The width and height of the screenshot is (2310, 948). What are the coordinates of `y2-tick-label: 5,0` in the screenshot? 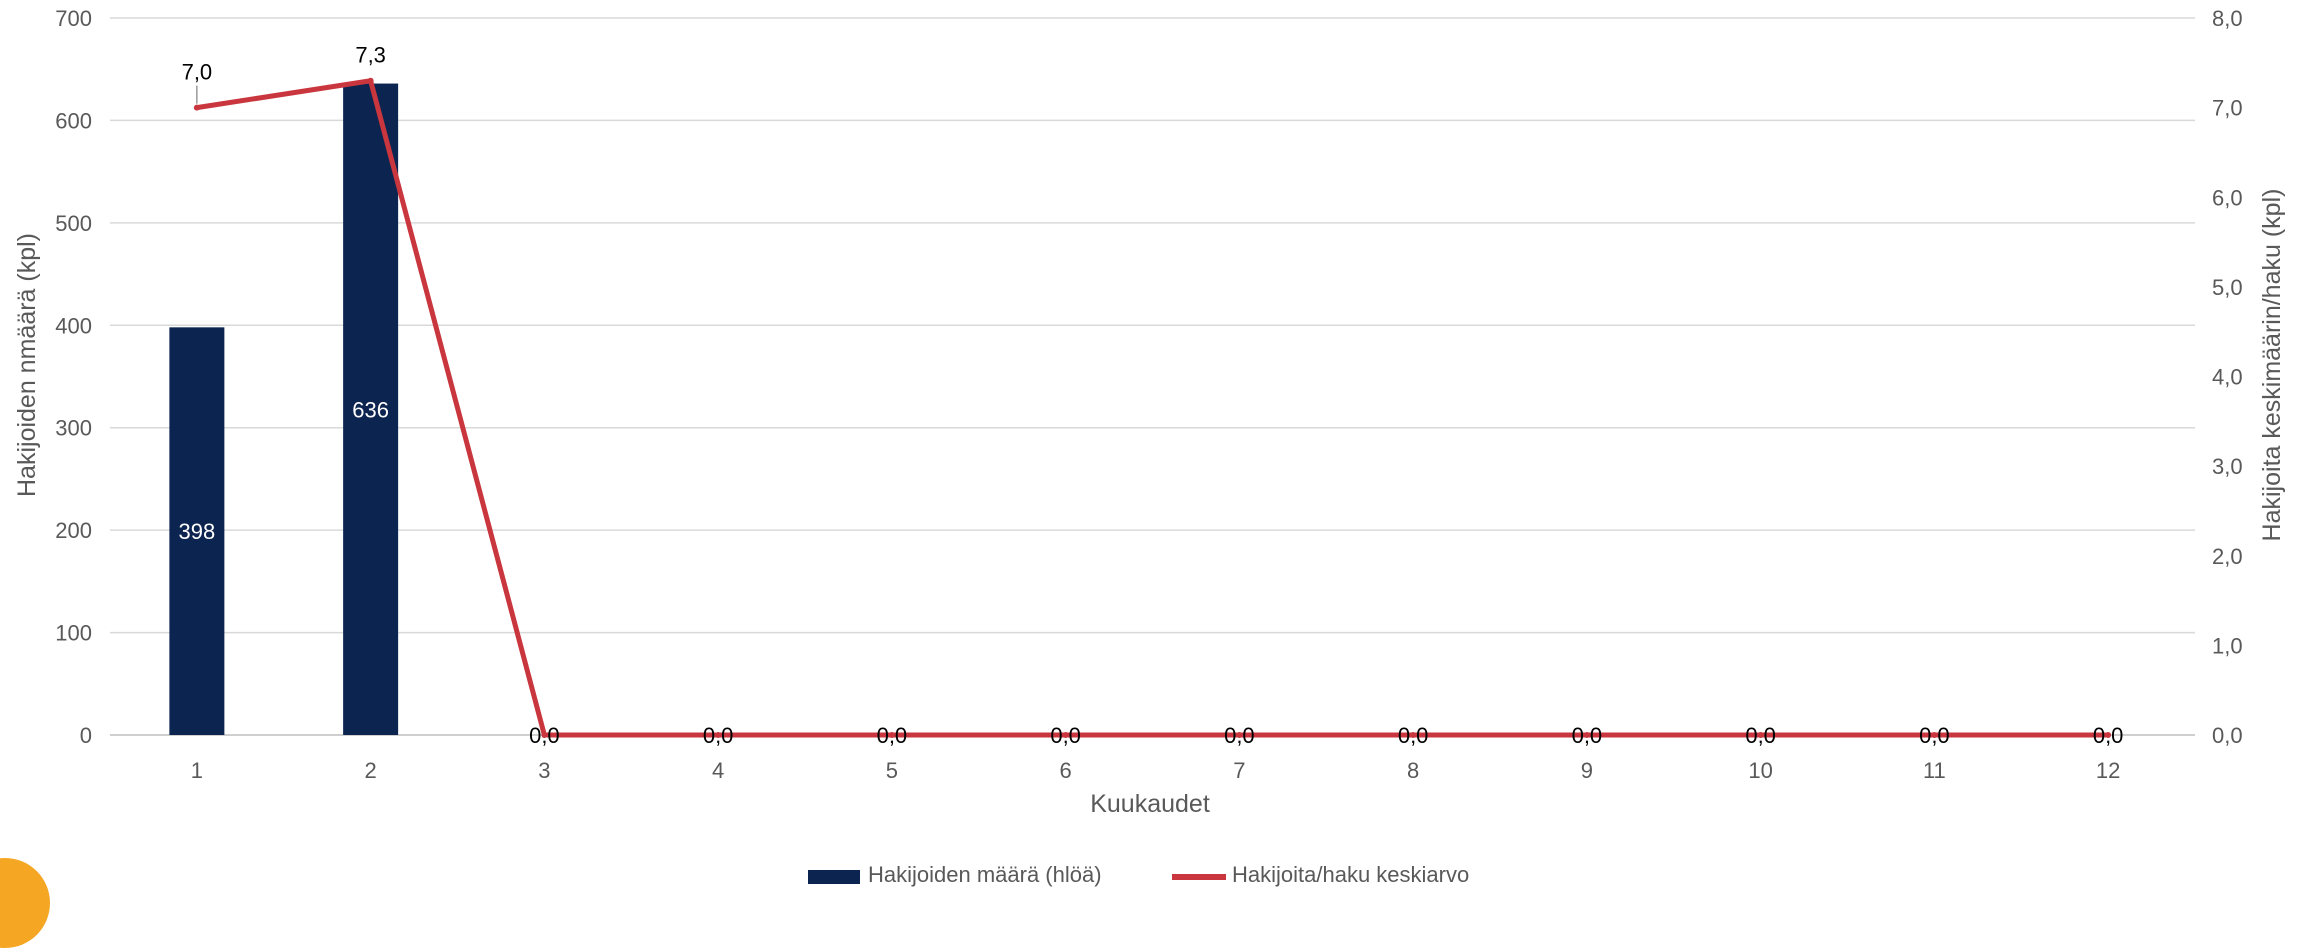 It's located at (2227, 287).